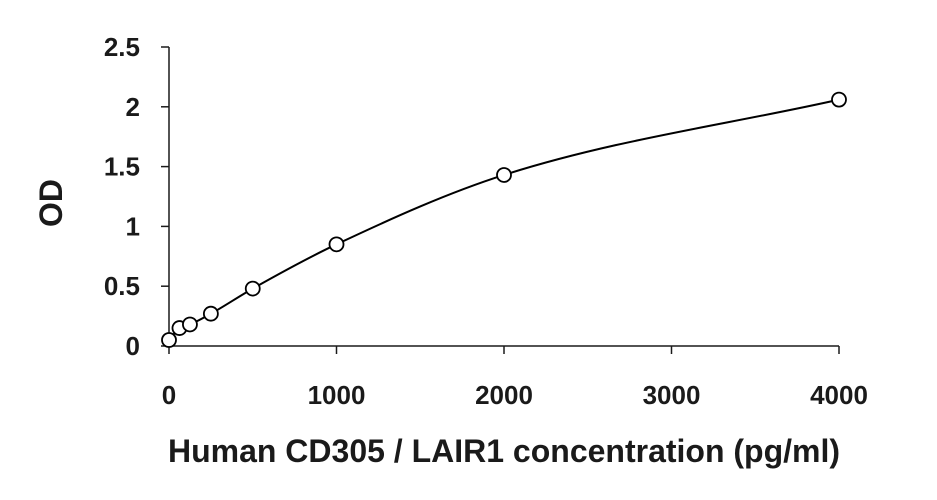 This screenshot has height=500, width=937. Describe the element at coordinates (672, 395) in the screenshot. I see `x-tick-label: 3000` at that location.